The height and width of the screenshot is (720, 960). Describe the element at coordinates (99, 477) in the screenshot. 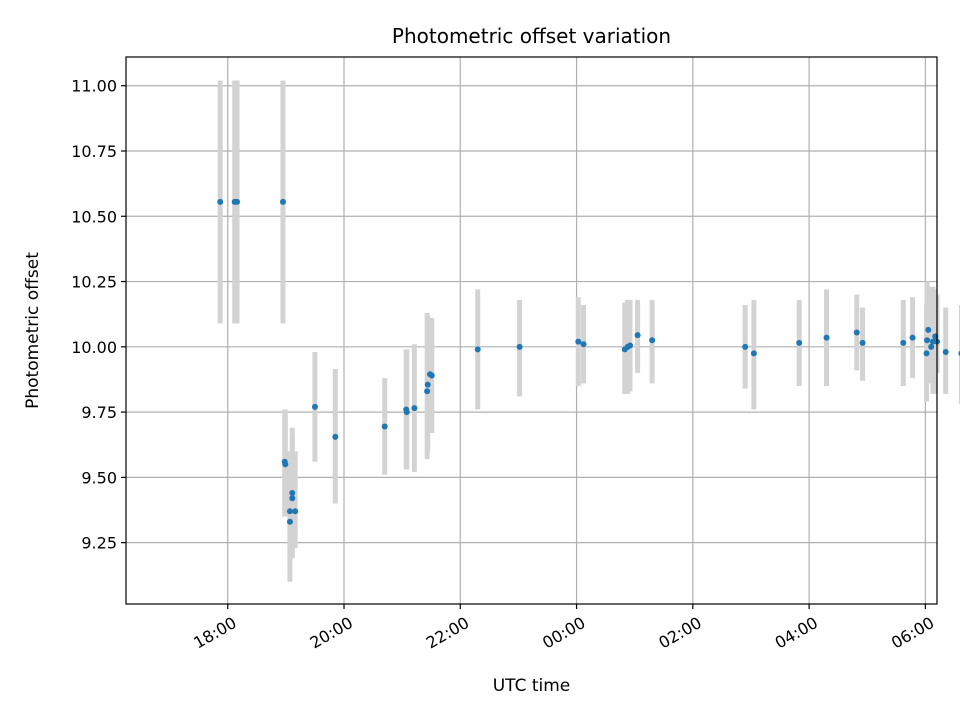

I see `y-tick-label: 9.50` at that location.